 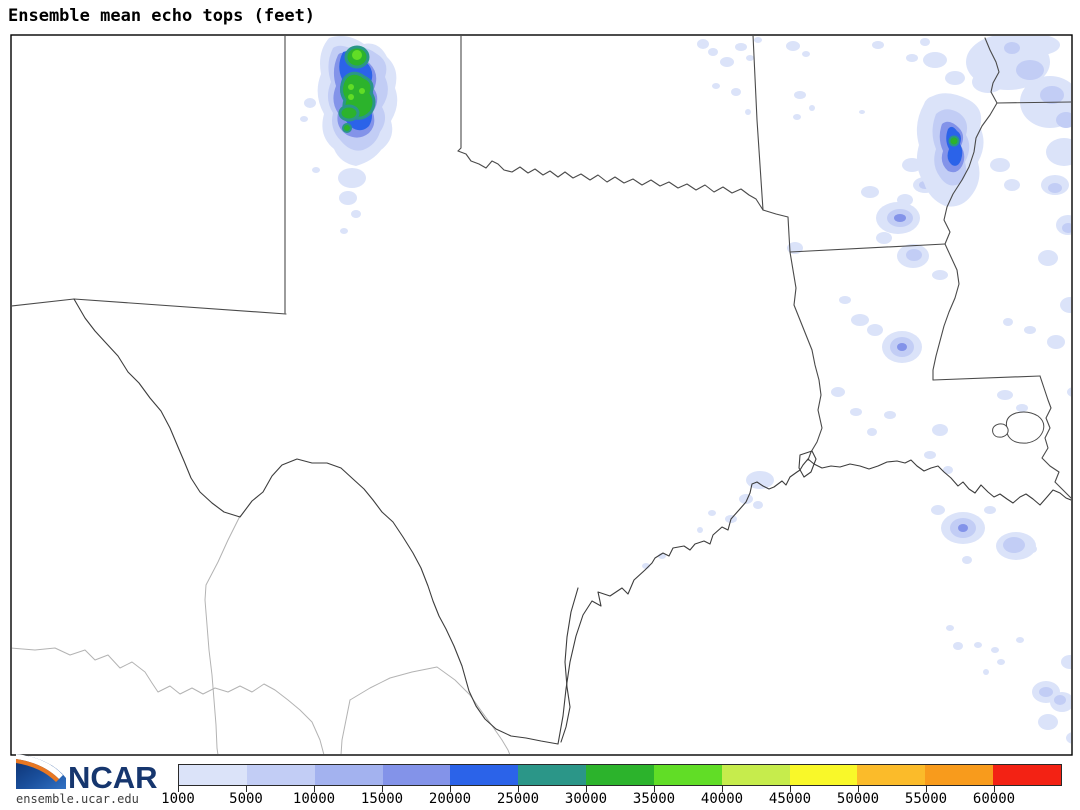 I want to click on colorbar-tick-label: 1000, so click(x=178, y=799).